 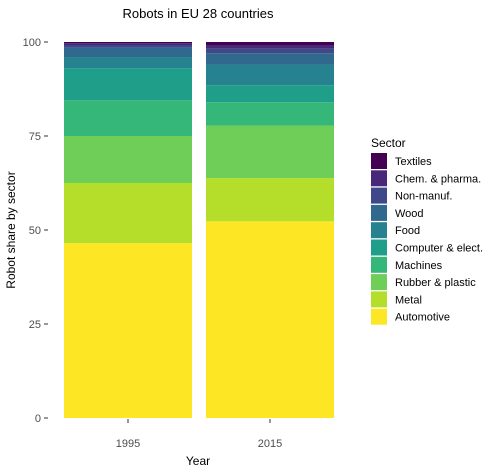 What do you see at coordinates (408, 300) in the screenshot?
I see `legend-label: Metal` at bounding box center [408, 300].